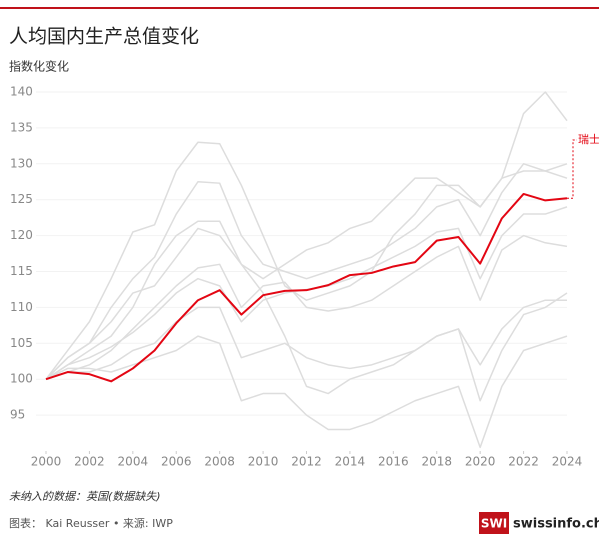 The height and width of the screenshot is (550, 599). Describe the element at coordinates (46, 462) in the screenshot. I see `x-tick-label: 2000` at that location.